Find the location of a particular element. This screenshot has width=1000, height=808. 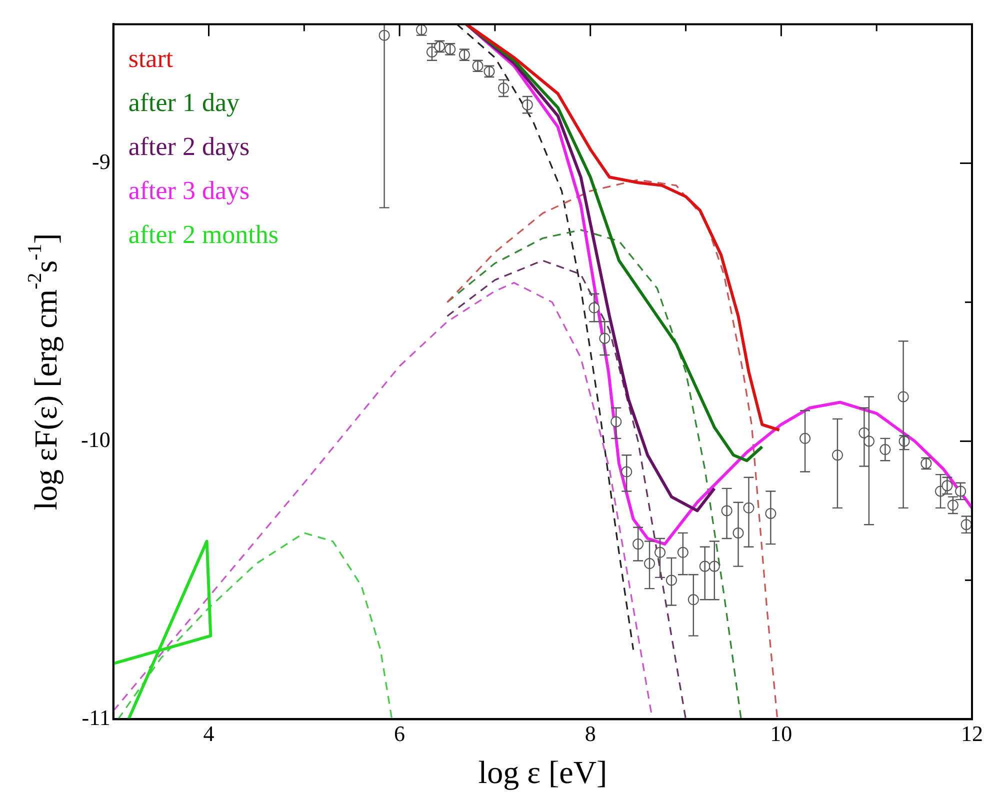

y-tick-label: -11 is located at coordinates (96, 717).